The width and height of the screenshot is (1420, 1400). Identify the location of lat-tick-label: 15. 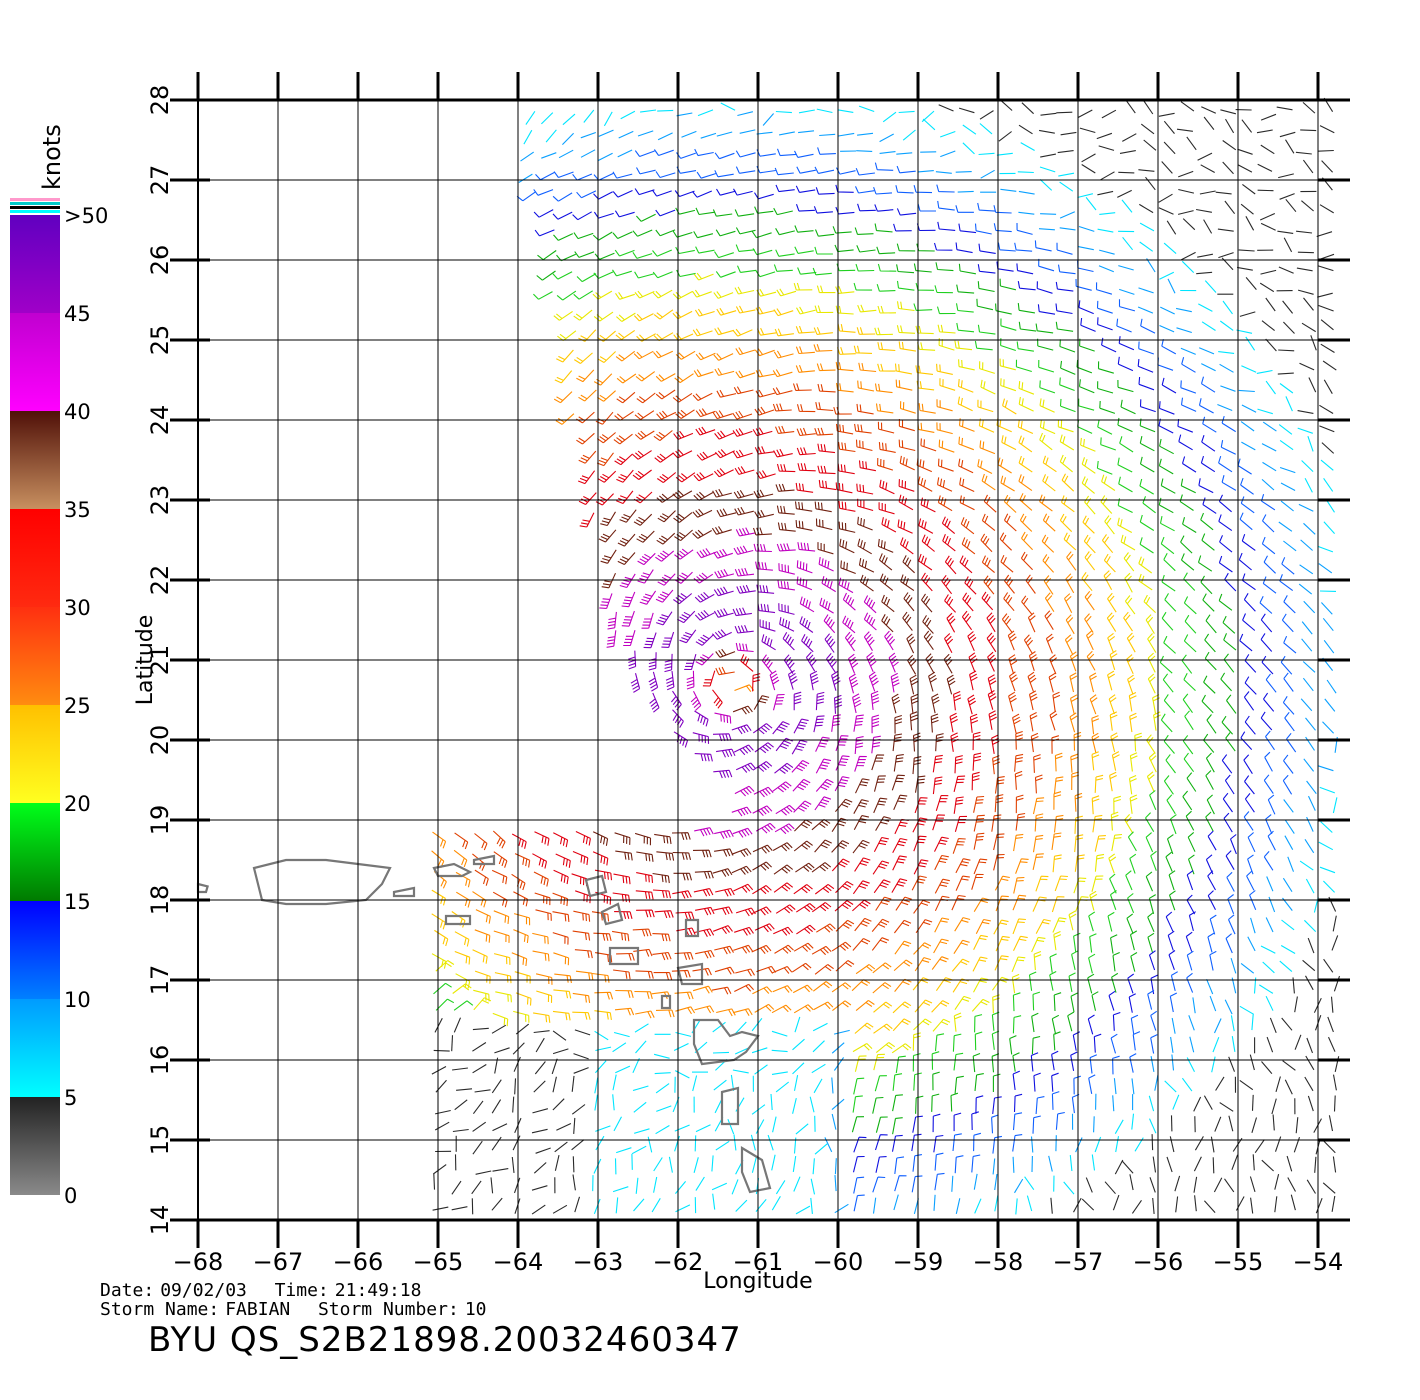
(160, 1140).